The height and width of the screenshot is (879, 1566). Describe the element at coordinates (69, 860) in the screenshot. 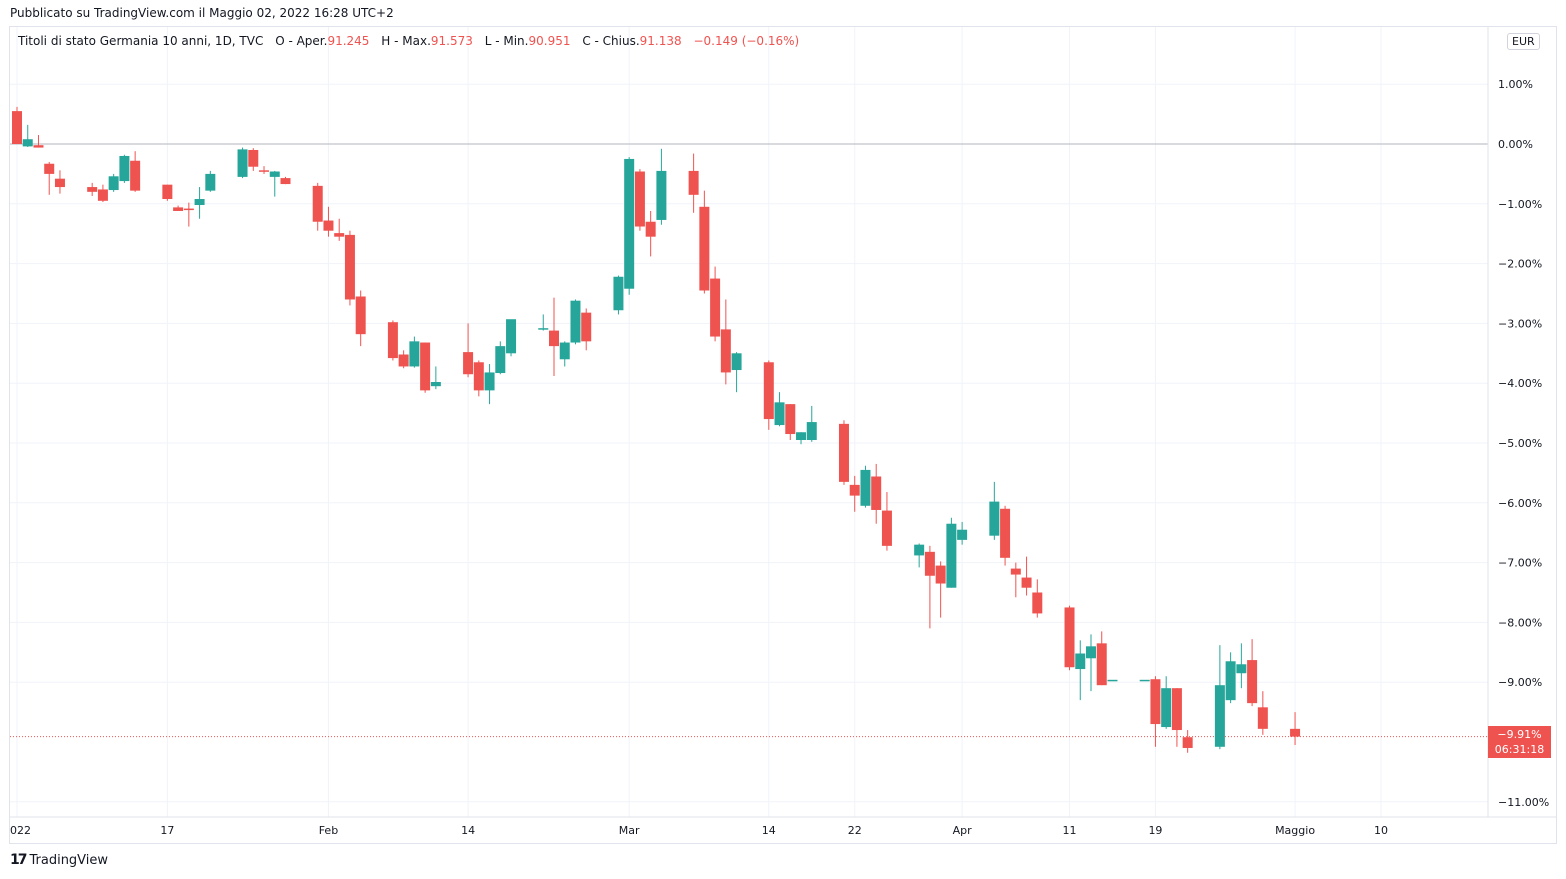

I see `brand-name: TradingView` at that location.